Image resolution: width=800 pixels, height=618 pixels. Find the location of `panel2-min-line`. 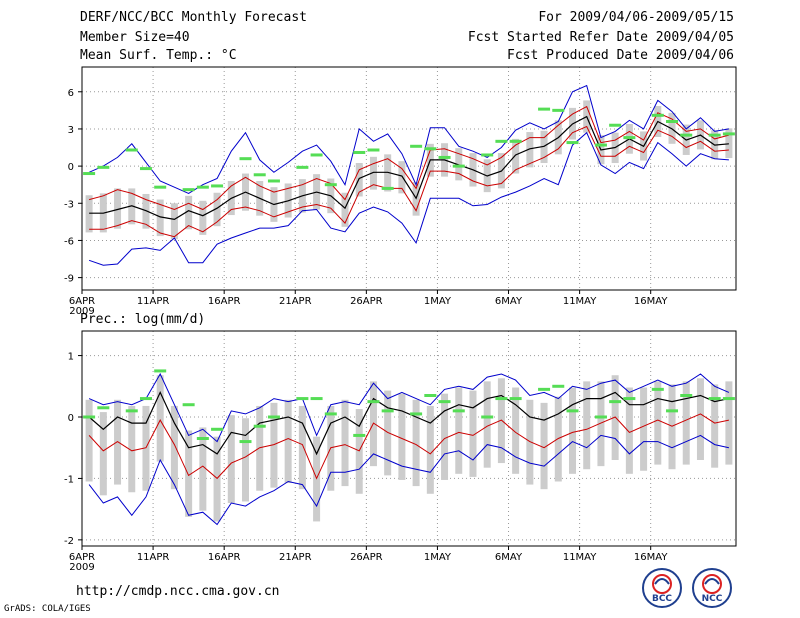

panel2-min-line is located at coordinates (409, 480).